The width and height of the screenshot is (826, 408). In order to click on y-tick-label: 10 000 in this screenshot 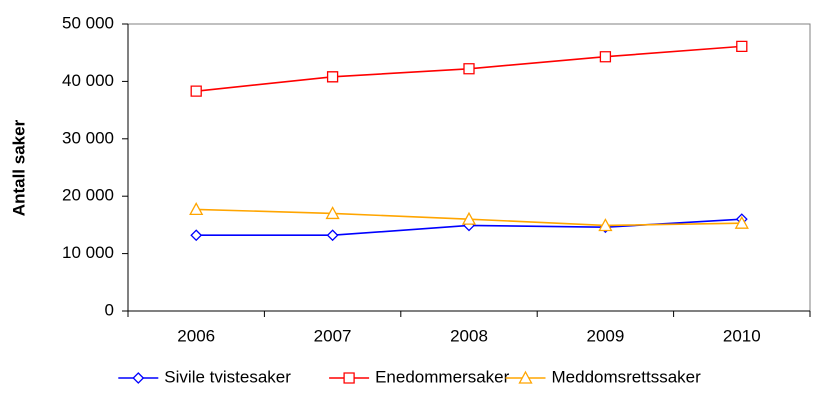, I will do `click(88, 252)`.